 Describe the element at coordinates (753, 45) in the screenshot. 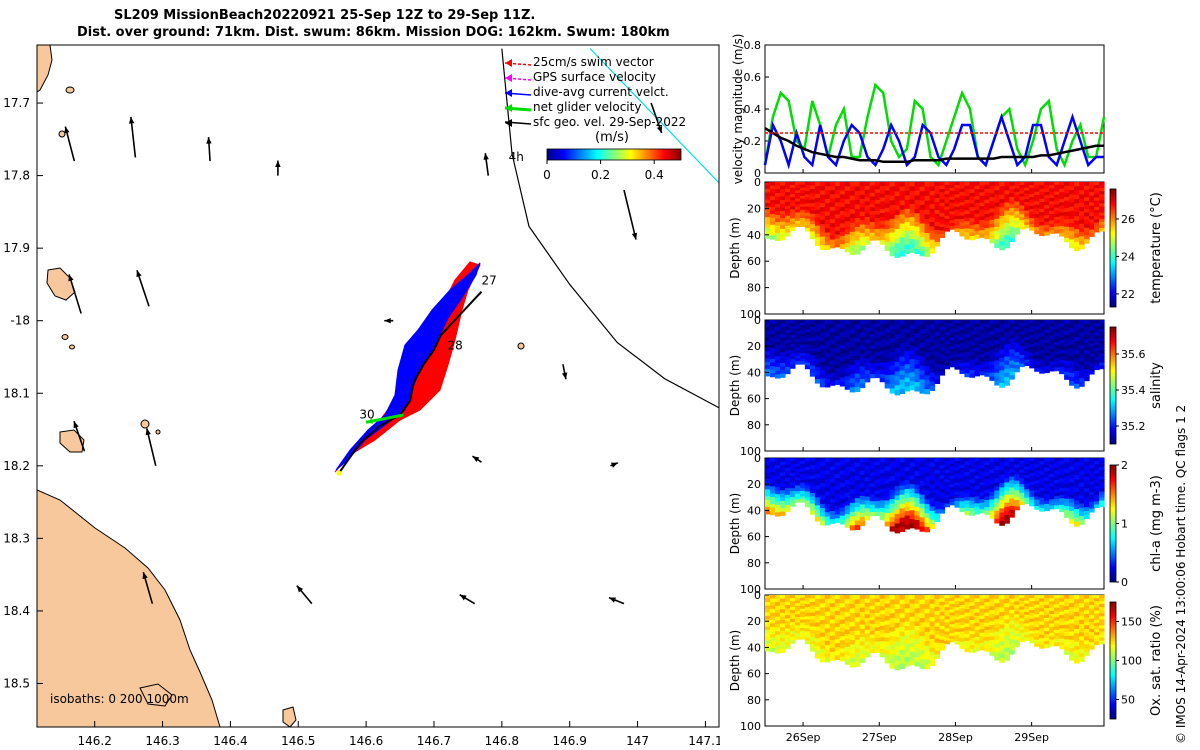

I see `velocity-y-tick-label: 0.8` at that location.